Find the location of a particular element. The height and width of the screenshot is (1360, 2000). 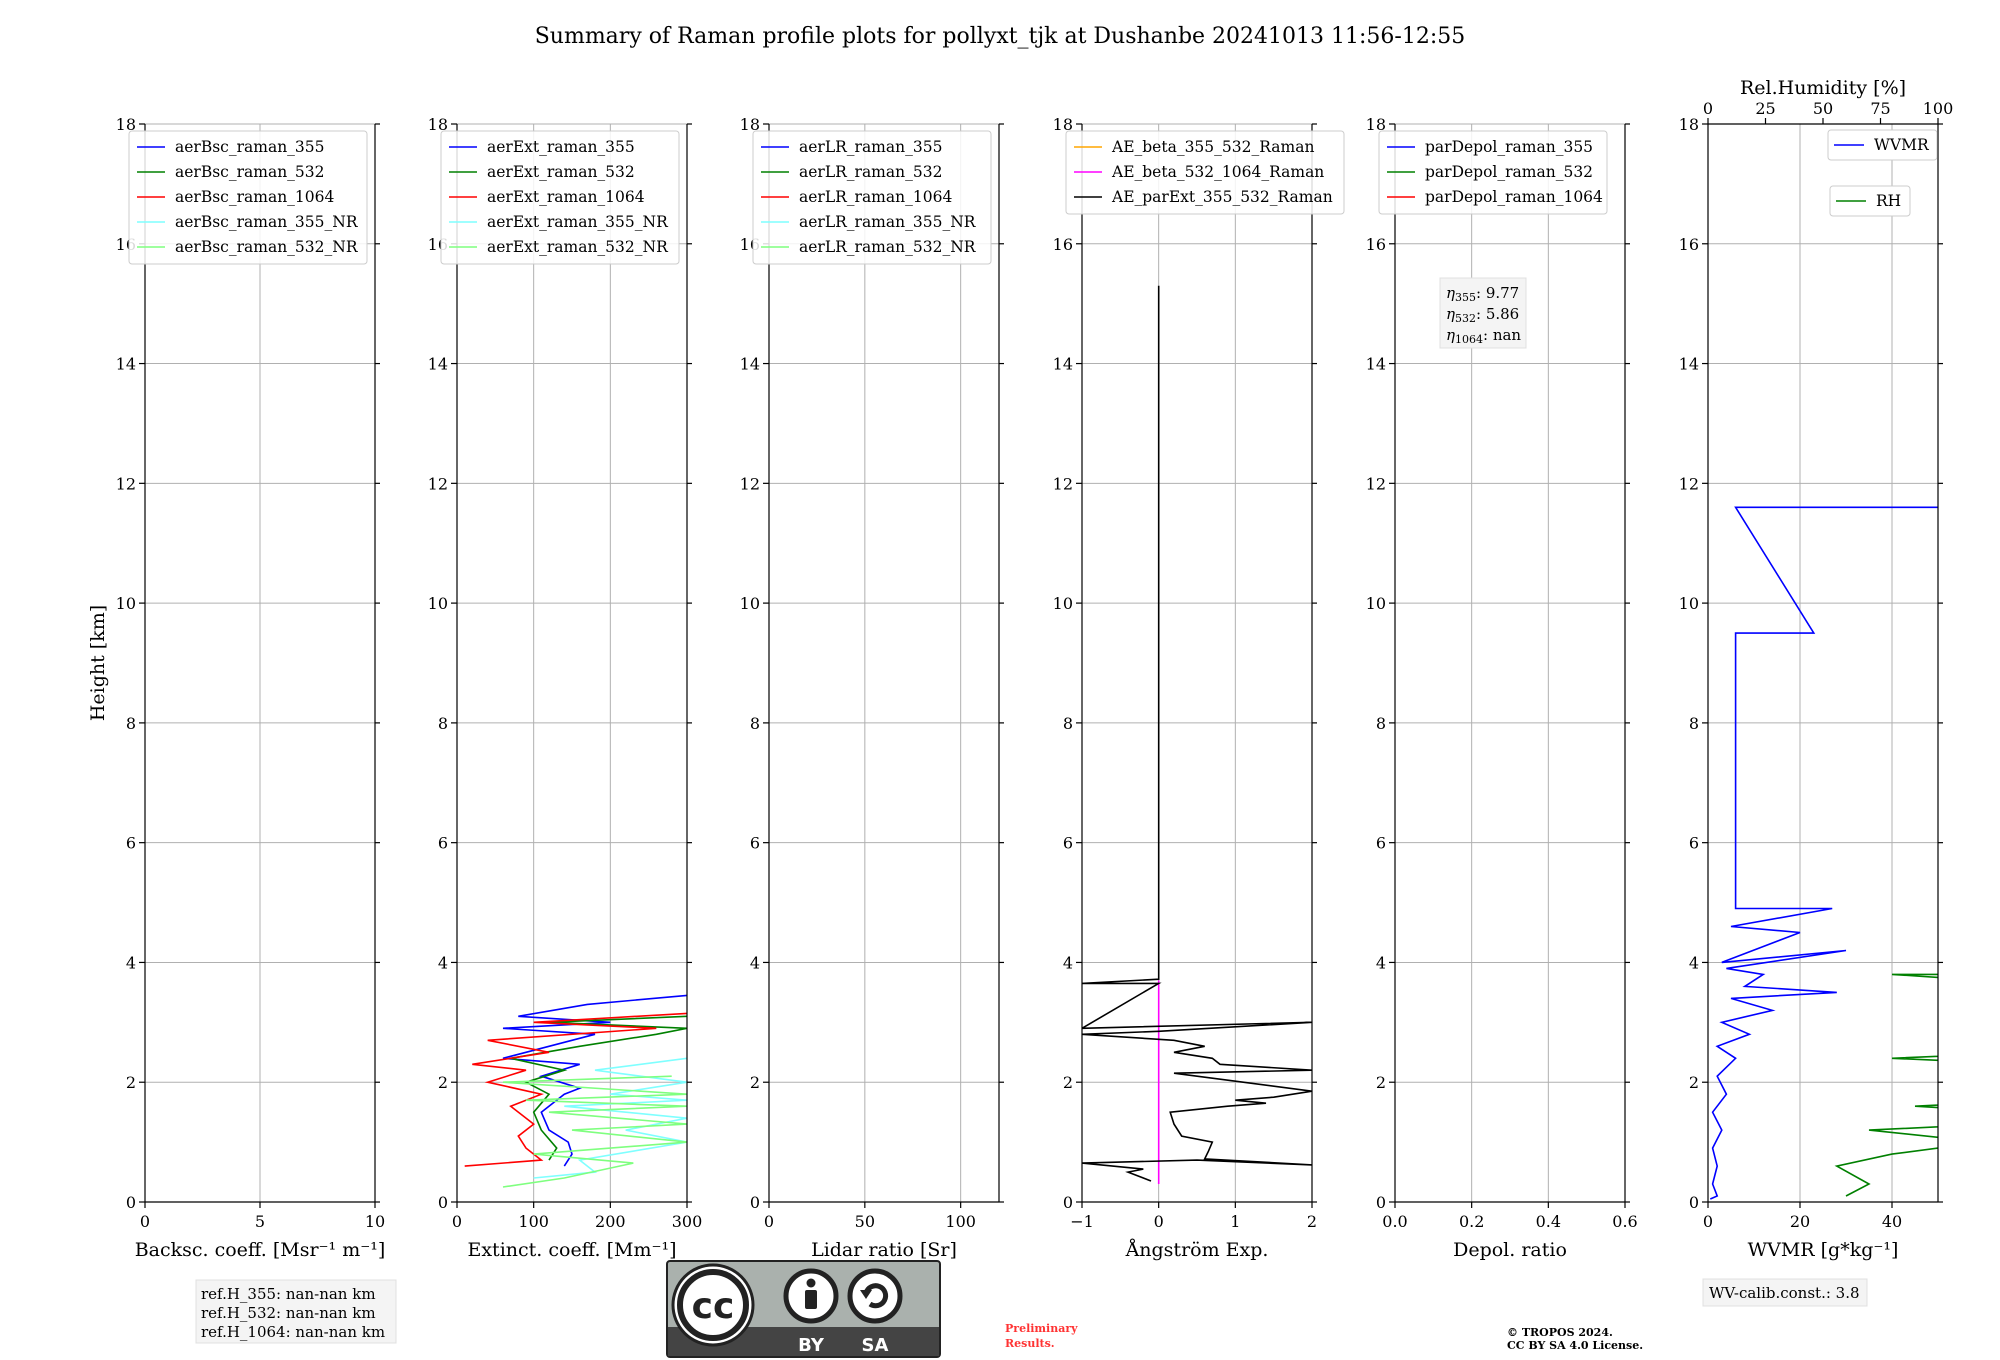

x-tick-label: 100 is located at coordinates (960, 1221).